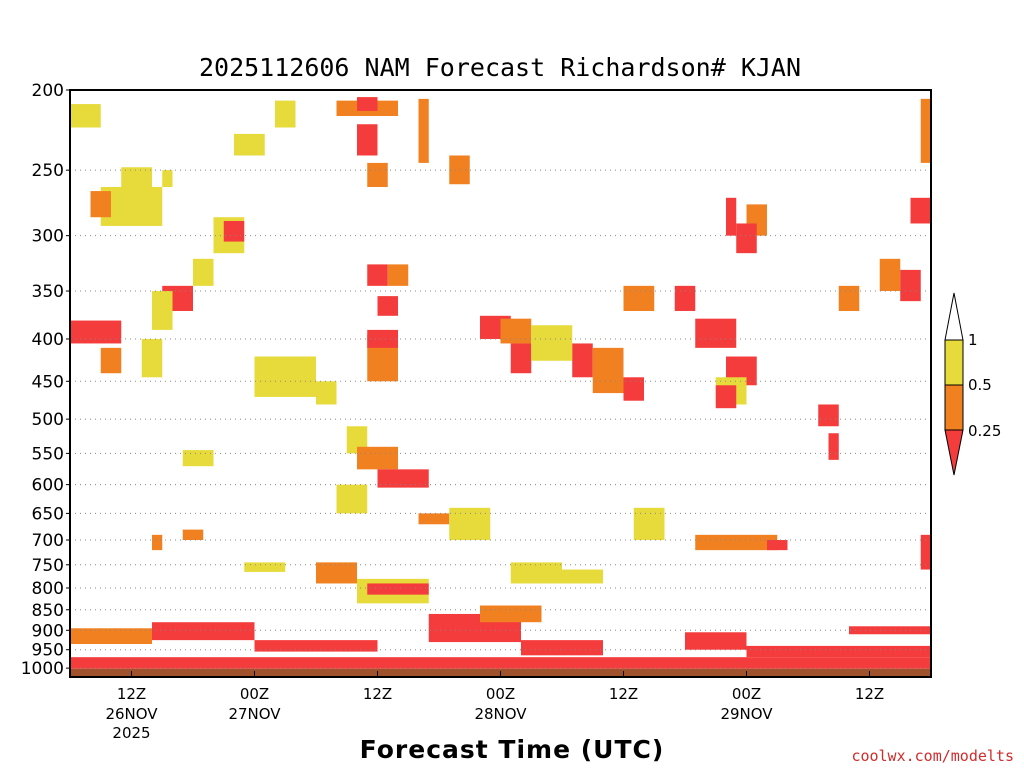  I want to click on x-tick-date: 28NOV, so click(500, 714).